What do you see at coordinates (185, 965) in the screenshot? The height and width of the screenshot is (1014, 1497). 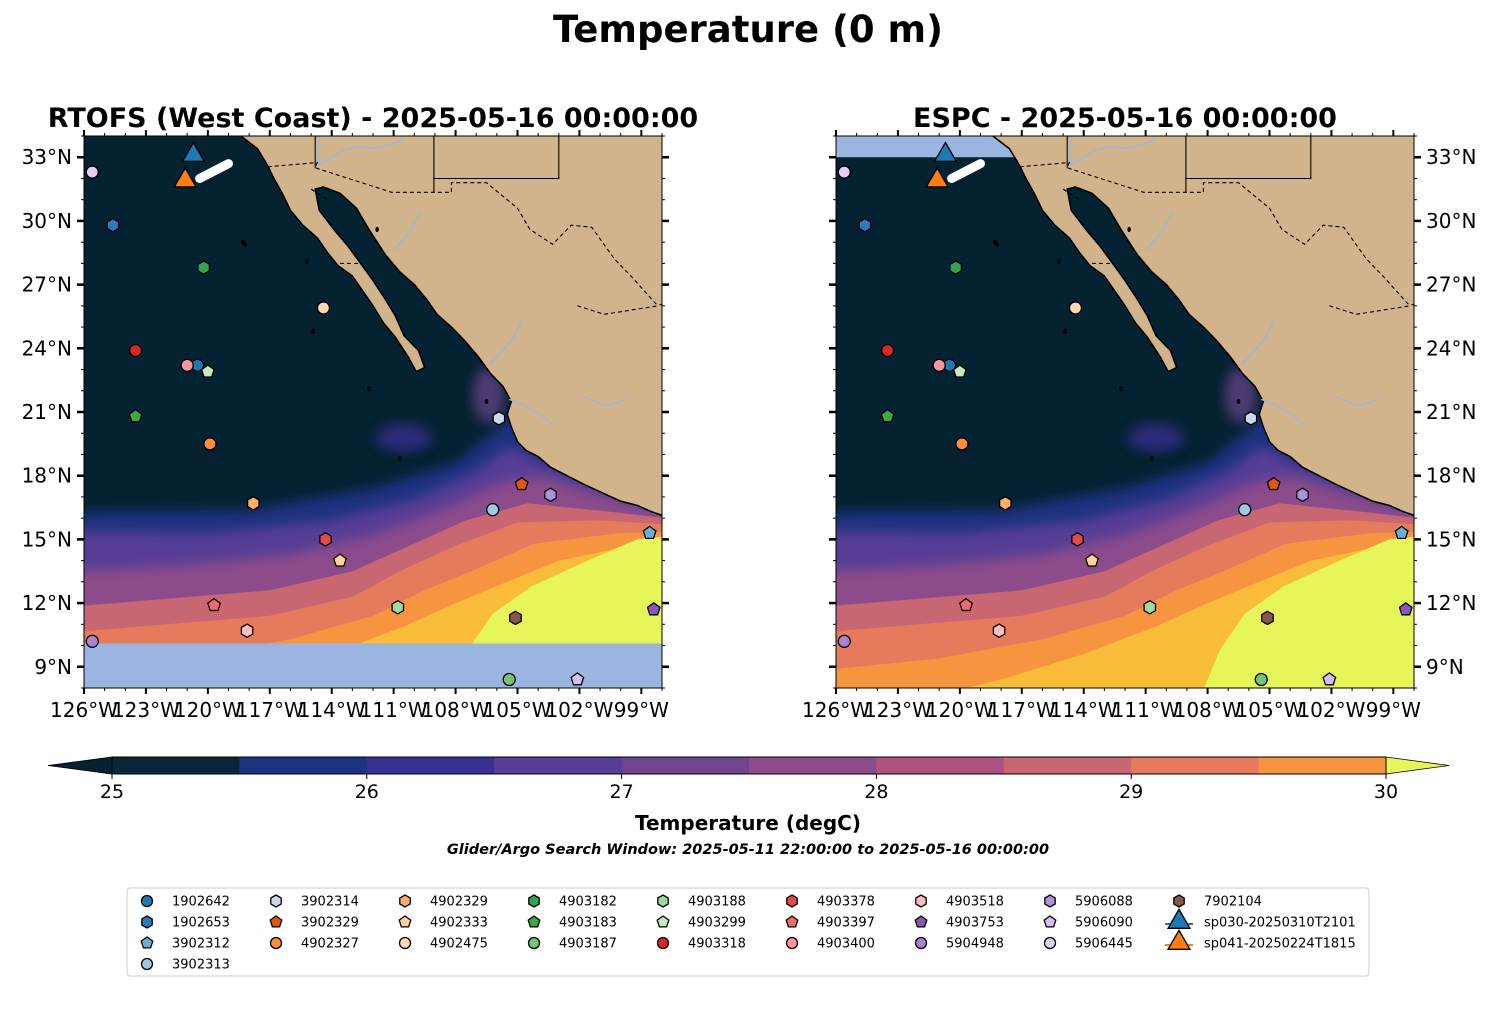 I see `legend-item: 3902313` at bounding box center [185, 965].